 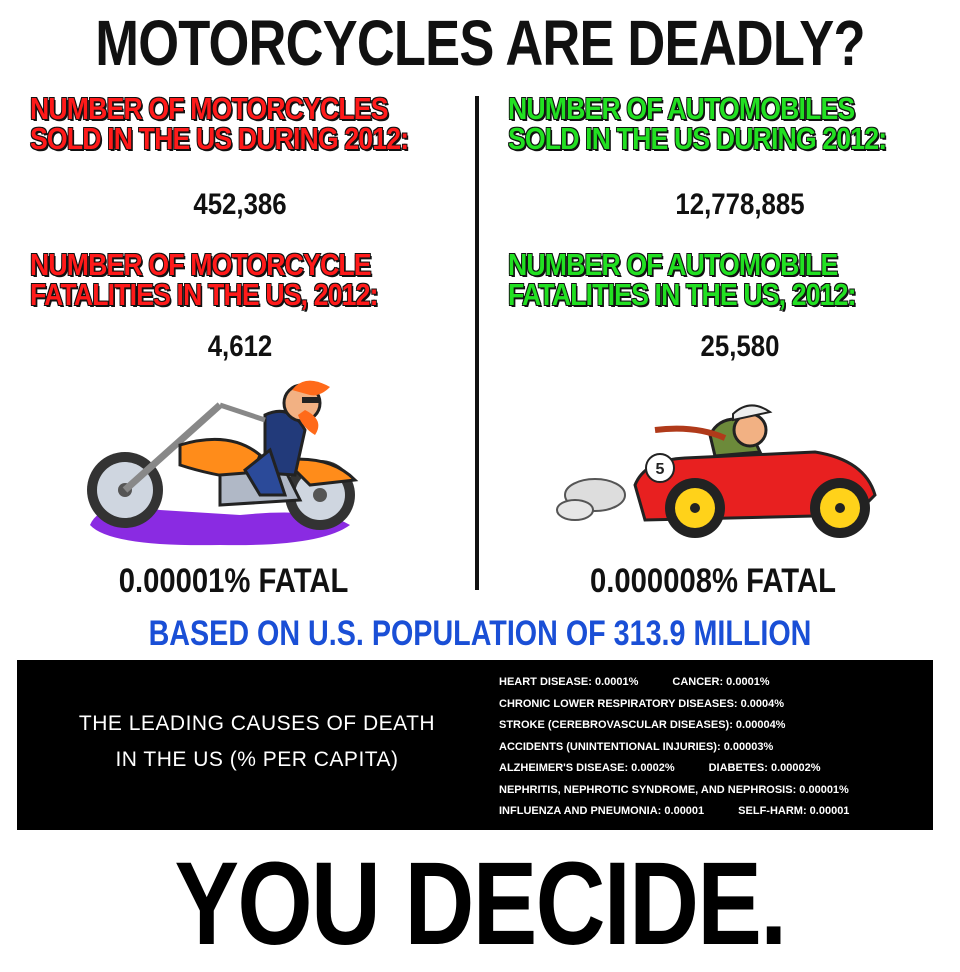 I want to click on closing-statement: YOU DECIDE., so click(x=480, y=904).